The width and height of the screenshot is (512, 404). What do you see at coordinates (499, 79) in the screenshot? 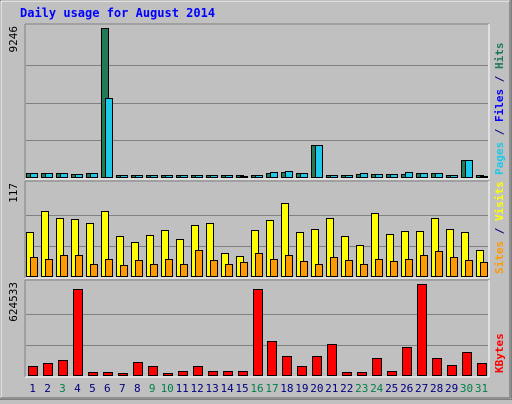
I see `hits-legend-item: /` at bounding box center [499, 79].